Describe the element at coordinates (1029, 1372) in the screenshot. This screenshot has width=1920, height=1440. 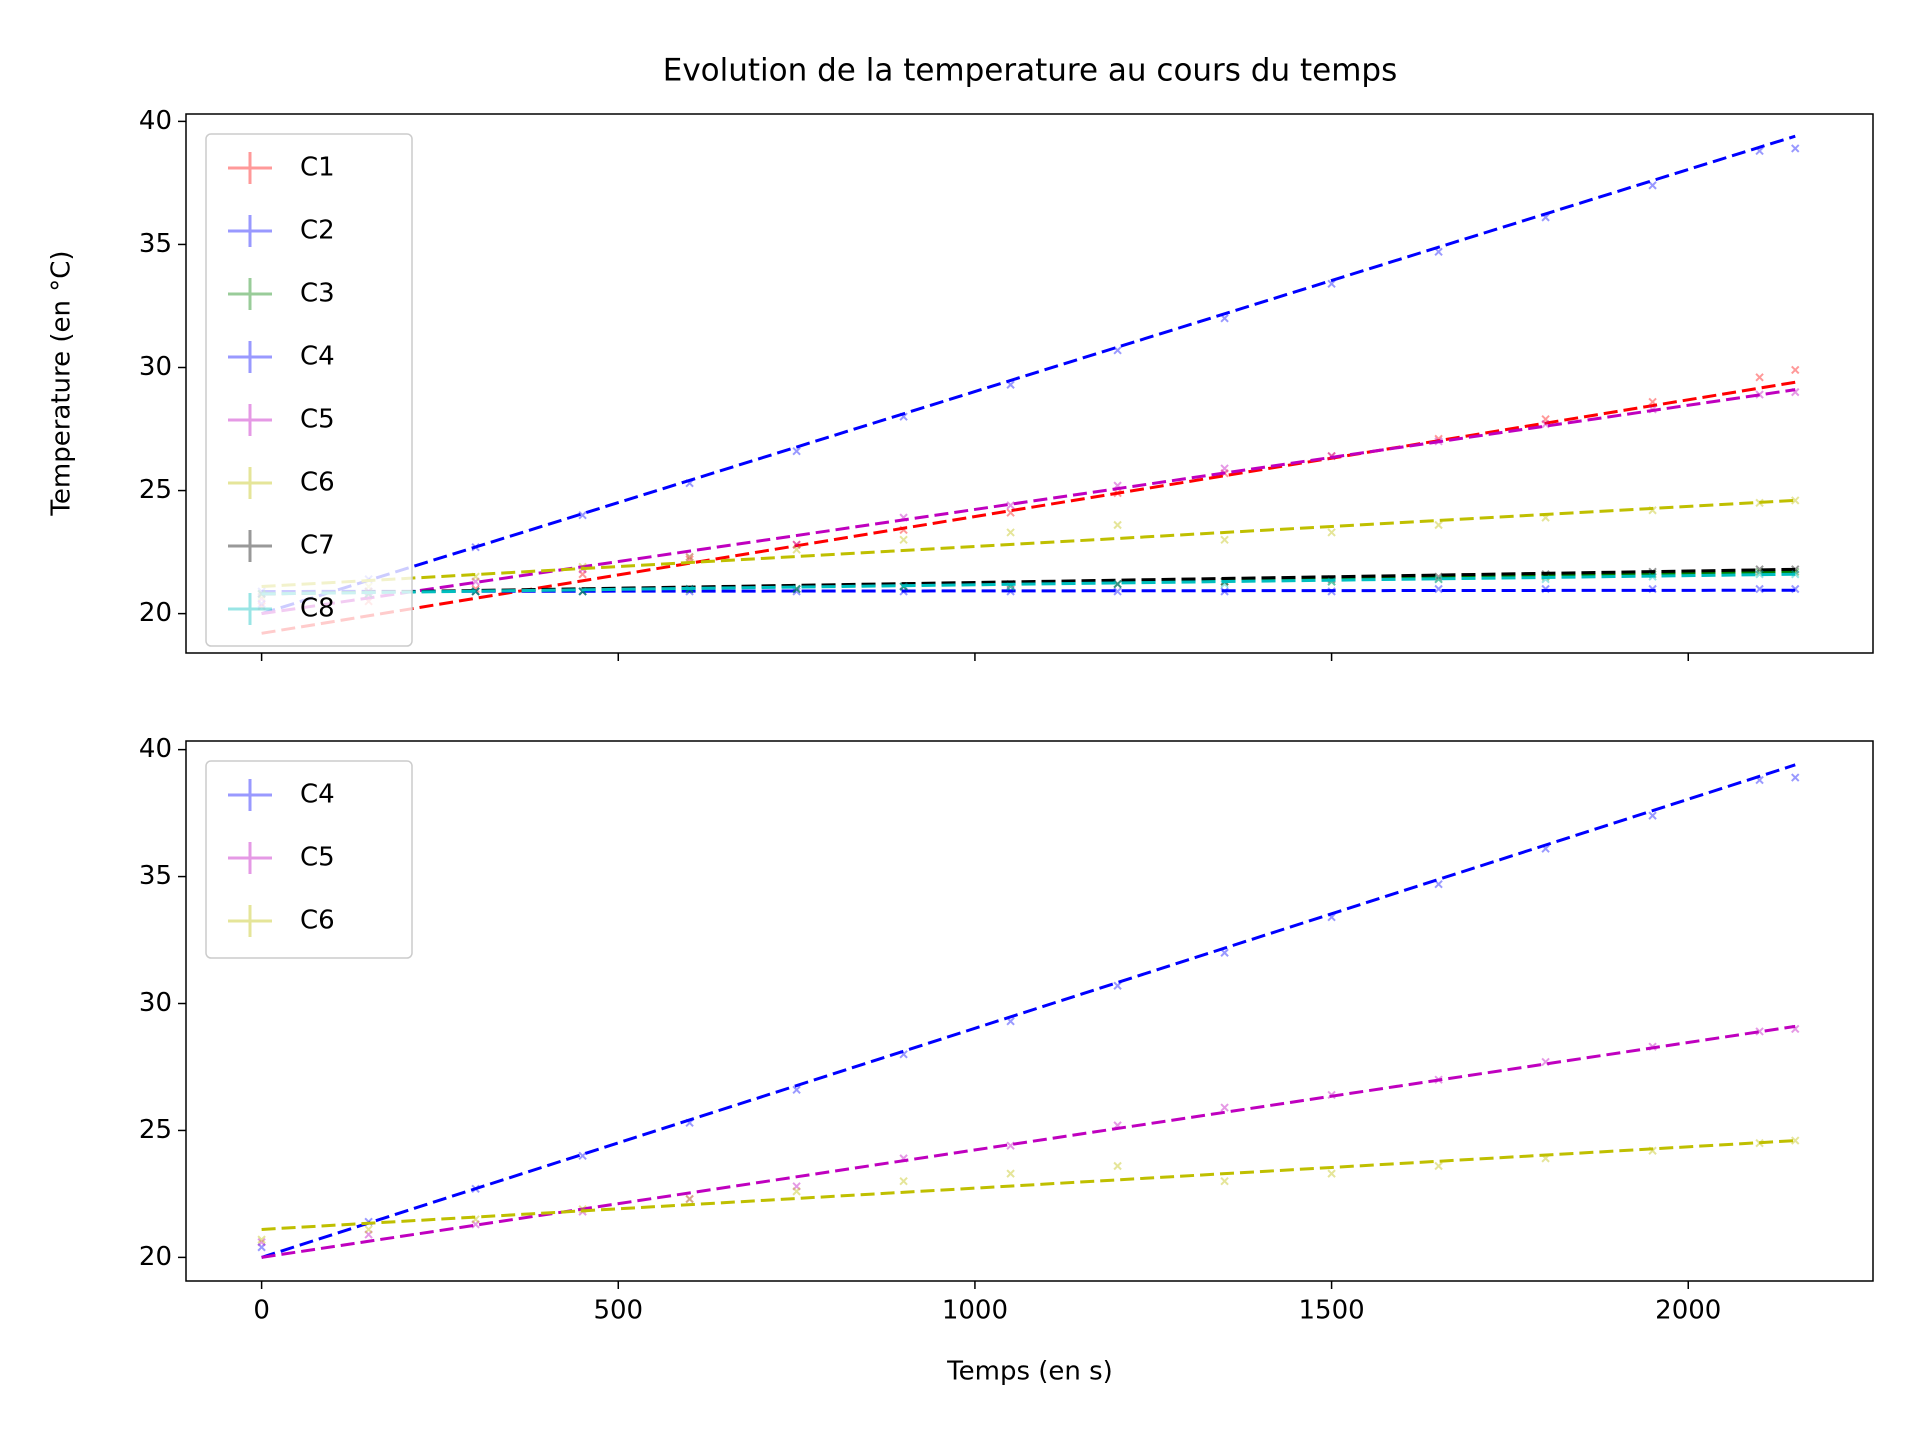
I see `x-axis-label: Temps (en s)` at that location.